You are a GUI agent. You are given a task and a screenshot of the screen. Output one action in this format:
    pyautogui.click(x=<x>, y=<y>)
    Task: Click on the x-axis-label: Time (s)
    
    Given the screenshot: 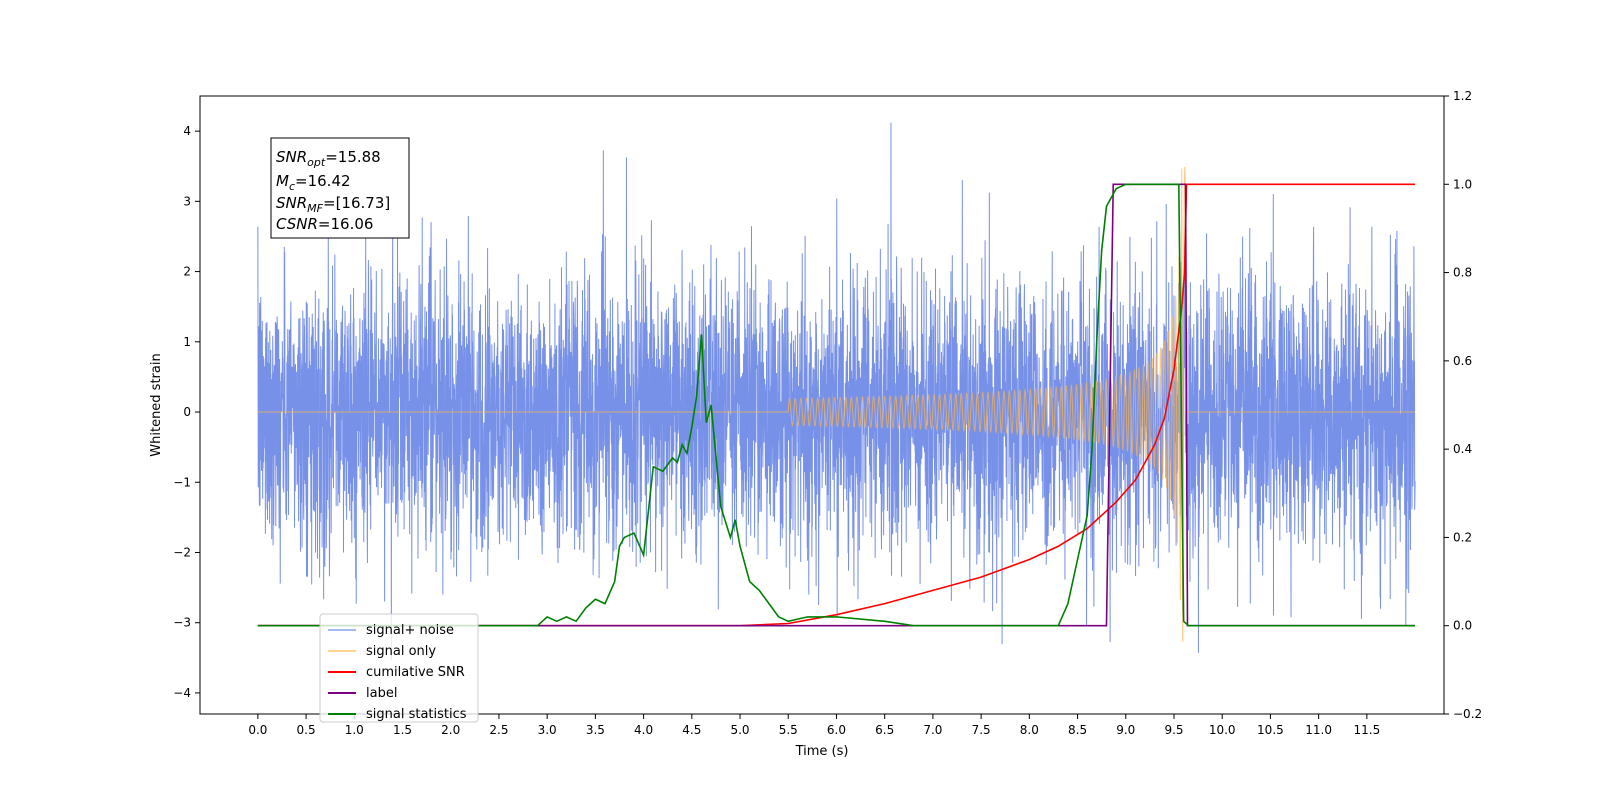 What is the action you would take?
    pyautogui.click(x=822, y=751)
    